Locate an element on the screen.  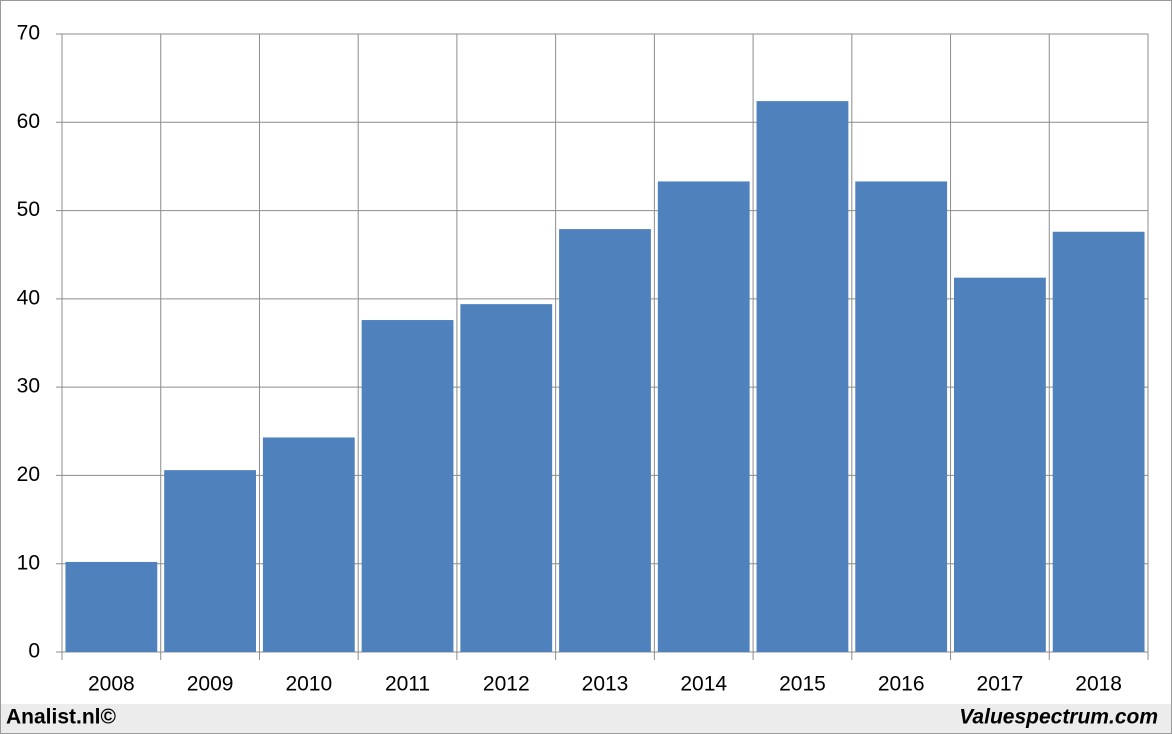
y-tick-label: 0 is located at coordinates (34, 651).